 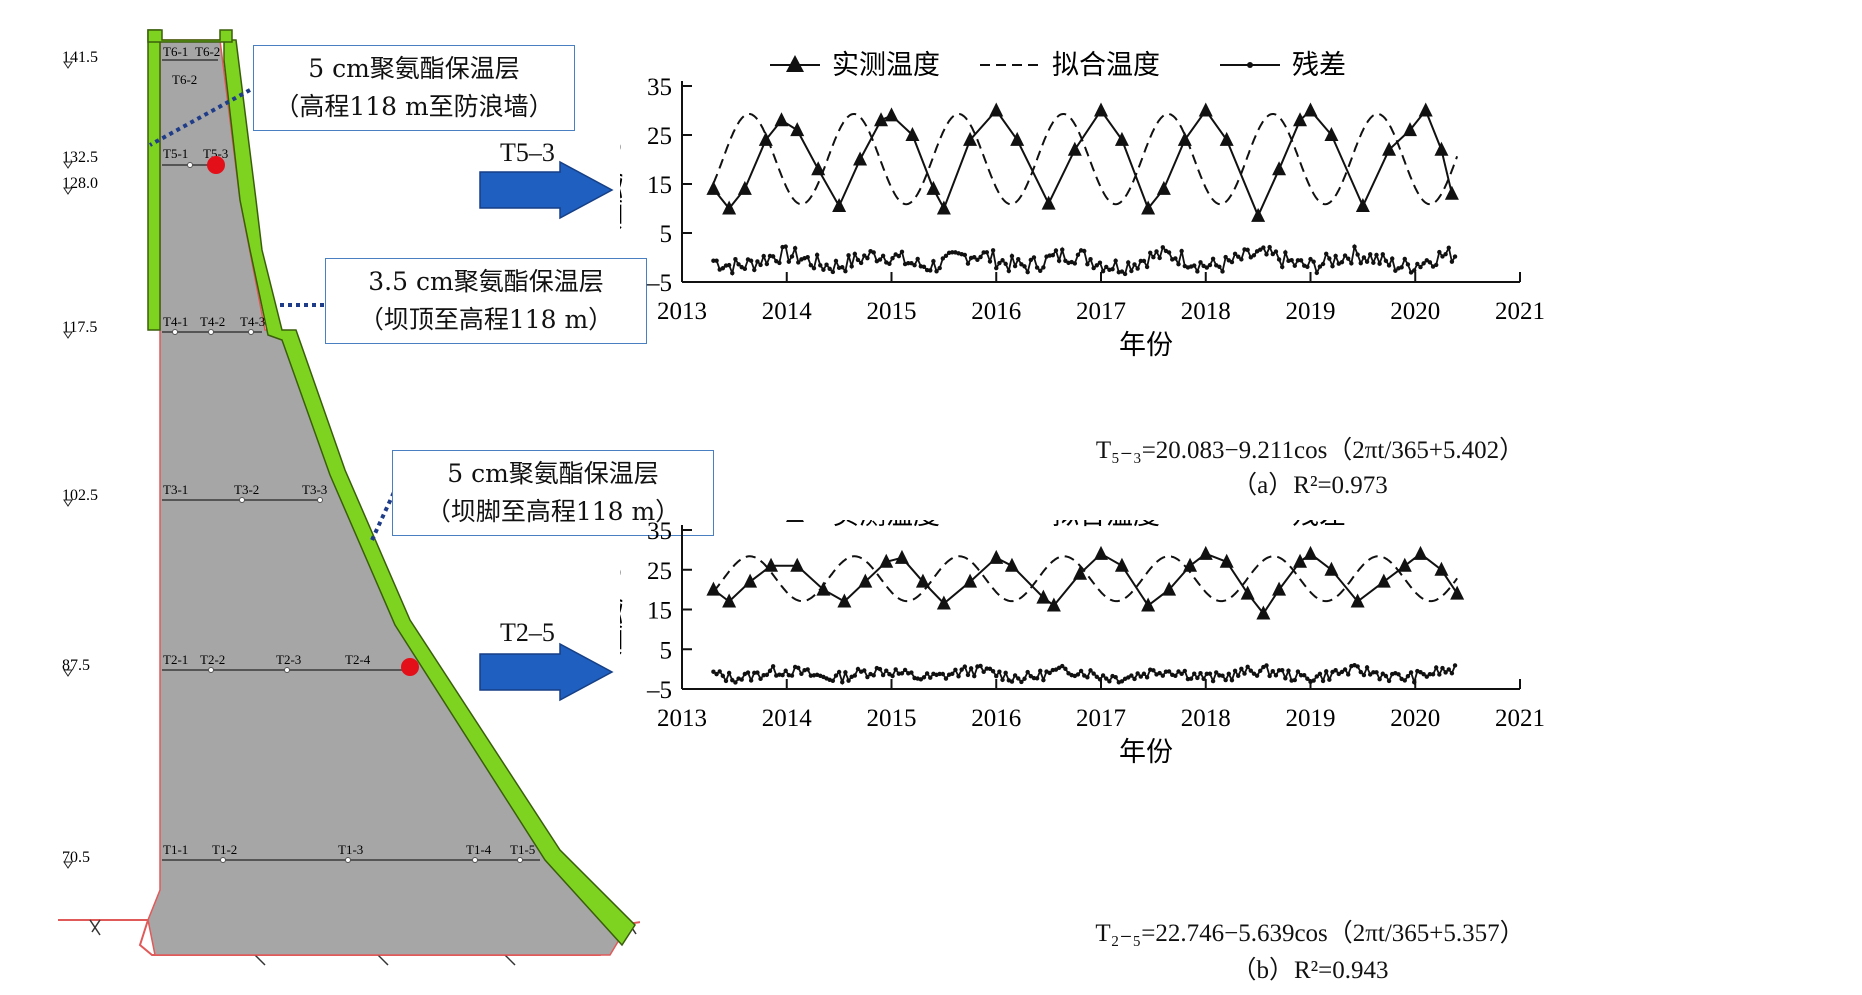 I want to click on x-tick-label: 2013, so click(x=682, y=311).